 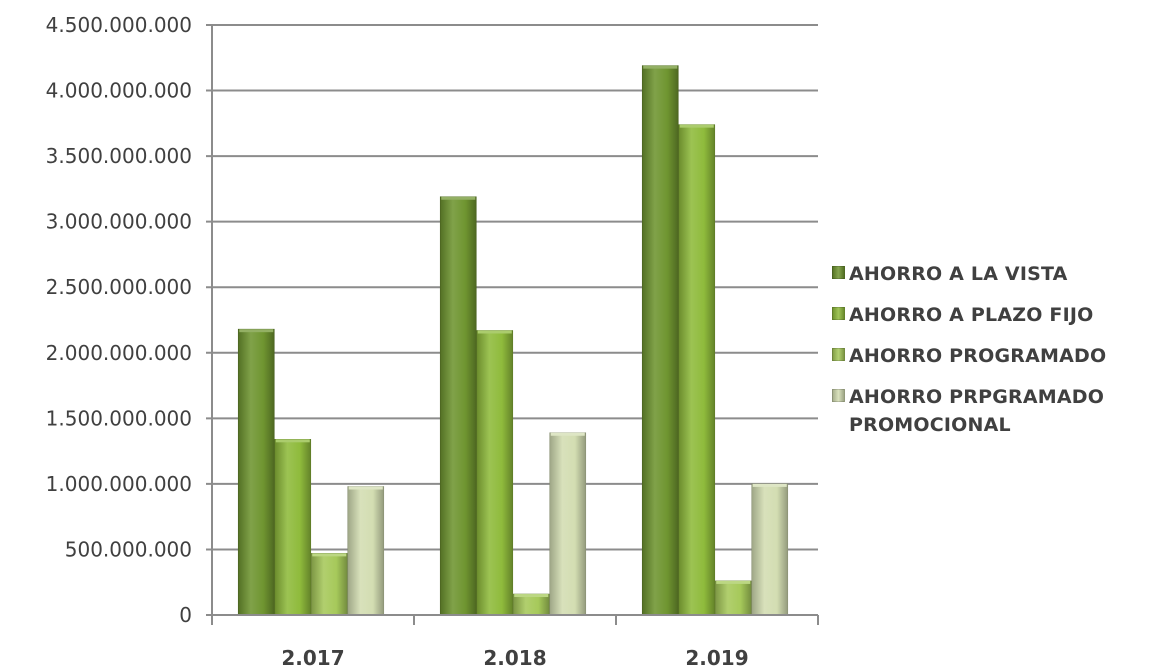 I want to click on legend-label: AHORRO A LA VISTA, so click(x=958, y=274).